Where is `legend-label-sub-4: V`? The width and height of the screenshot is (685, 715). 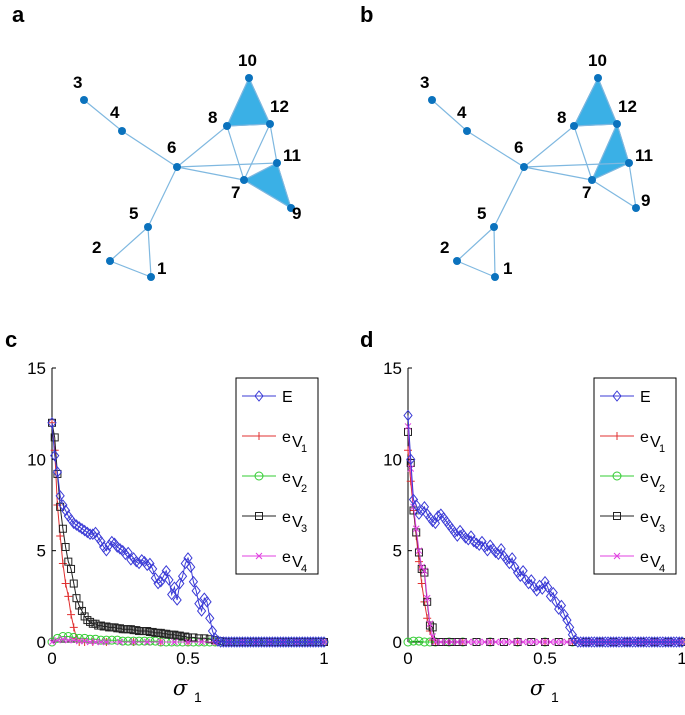
legend-label-sub-4: V is located at coordinates (655, 562).